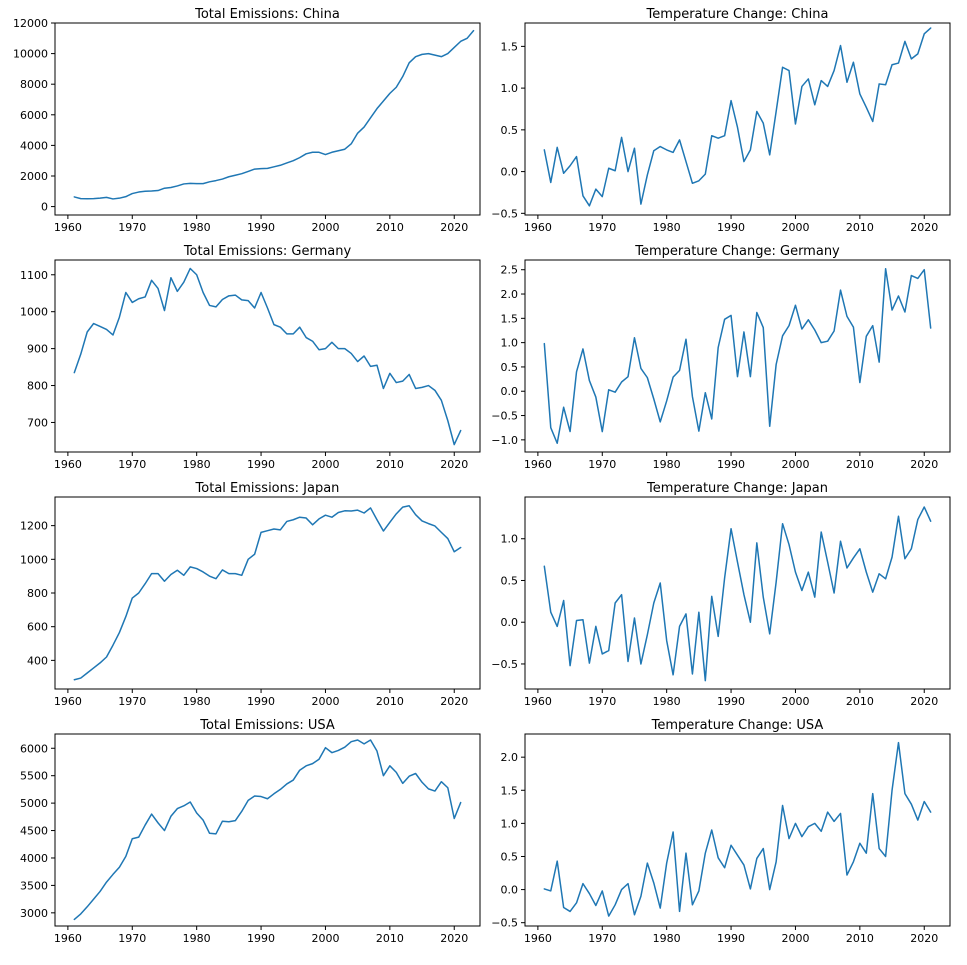 The height and width of the screenshot is (965, 967). What do you see at coordinates (737, 14) in the screenshot?
I see `chart-title: Temperature Change: China` at bounding box center [737, 14].